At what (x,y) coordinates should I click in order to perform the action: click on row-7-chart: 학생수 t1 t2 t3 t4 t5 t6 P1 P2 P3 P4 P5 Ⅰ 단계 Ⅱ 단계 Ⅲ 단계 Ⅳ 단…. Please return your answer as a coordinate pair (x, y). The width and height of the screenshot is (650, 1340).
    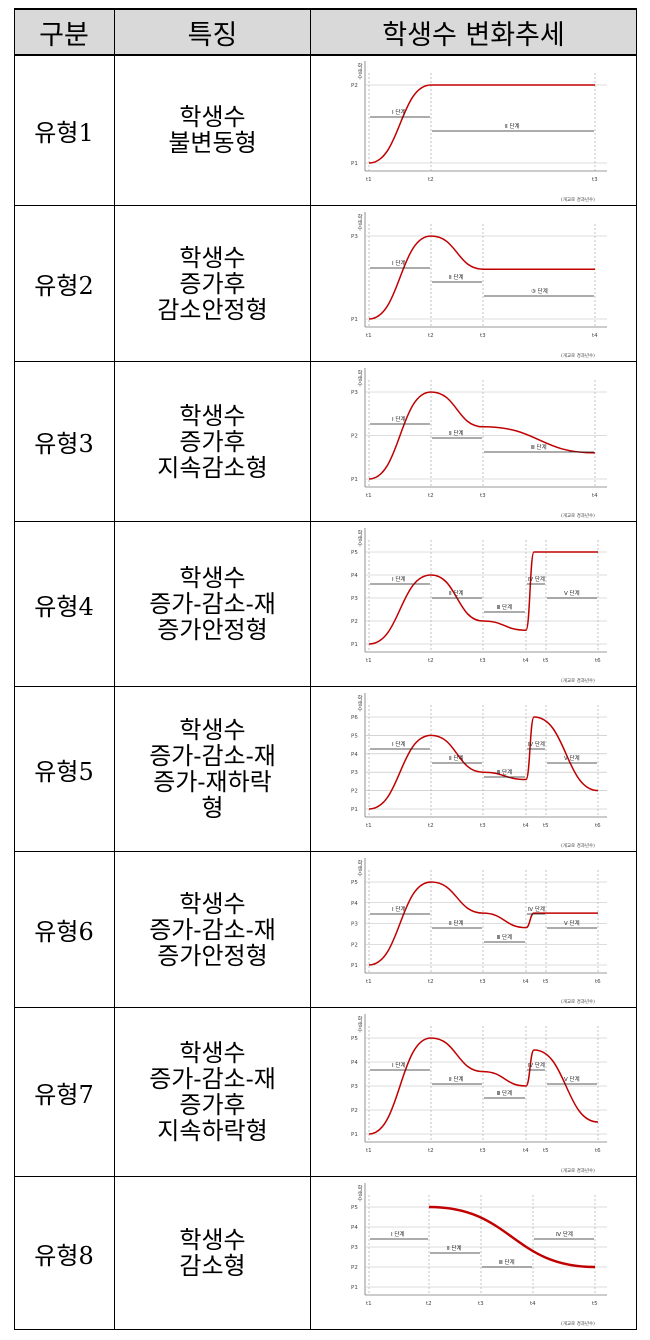
    Looking at the image, I should click on (473, 1092).